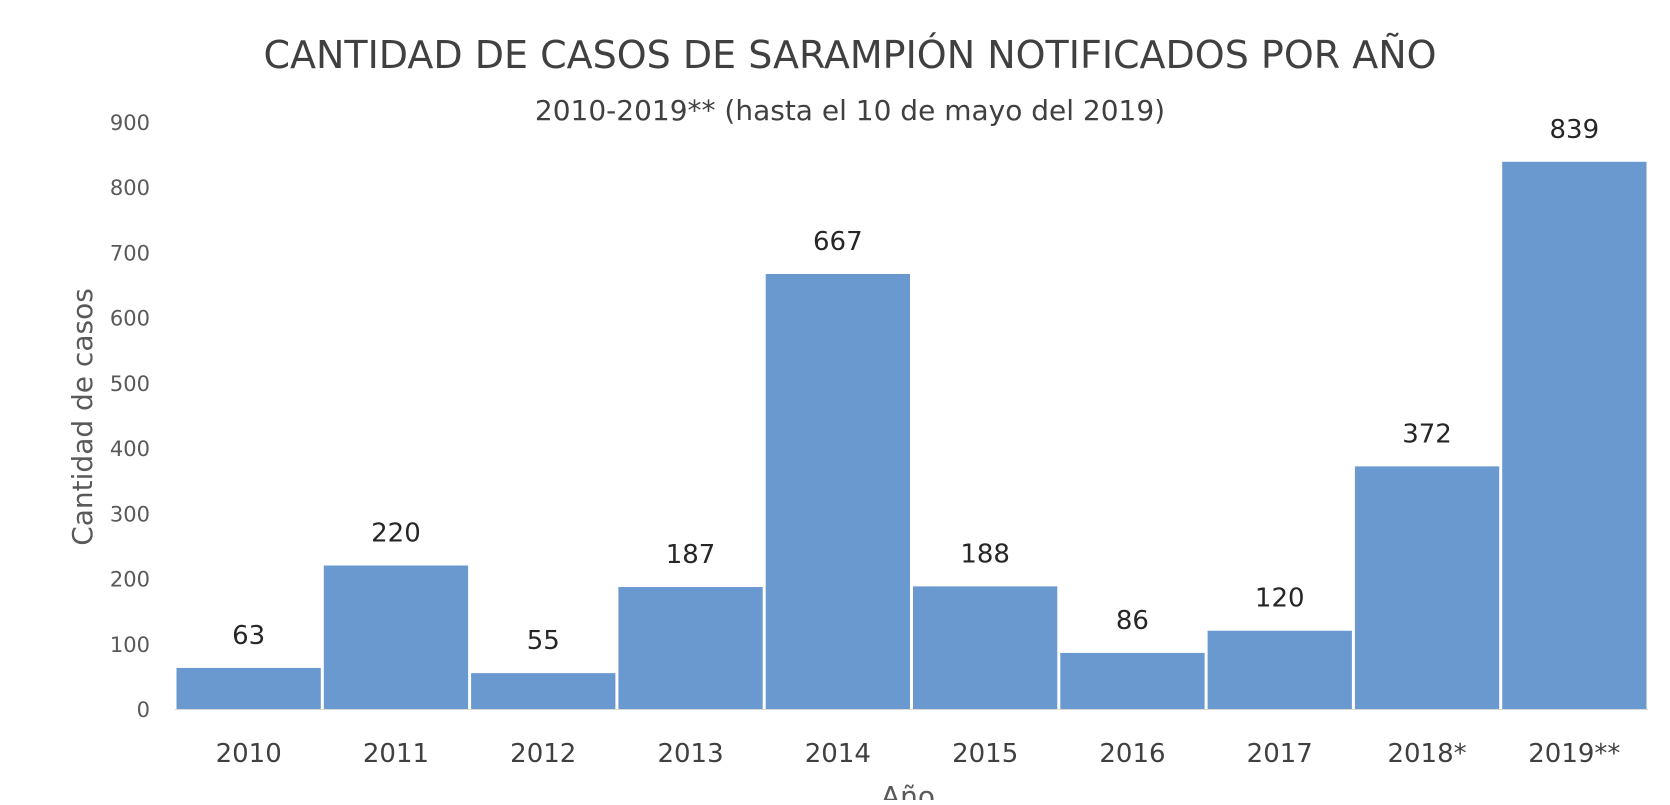 The image size is (1670, 805). I want to click on y-axis-ticks: 0 100 200 300 400 500 600 700 800 900, so click(130, 416).